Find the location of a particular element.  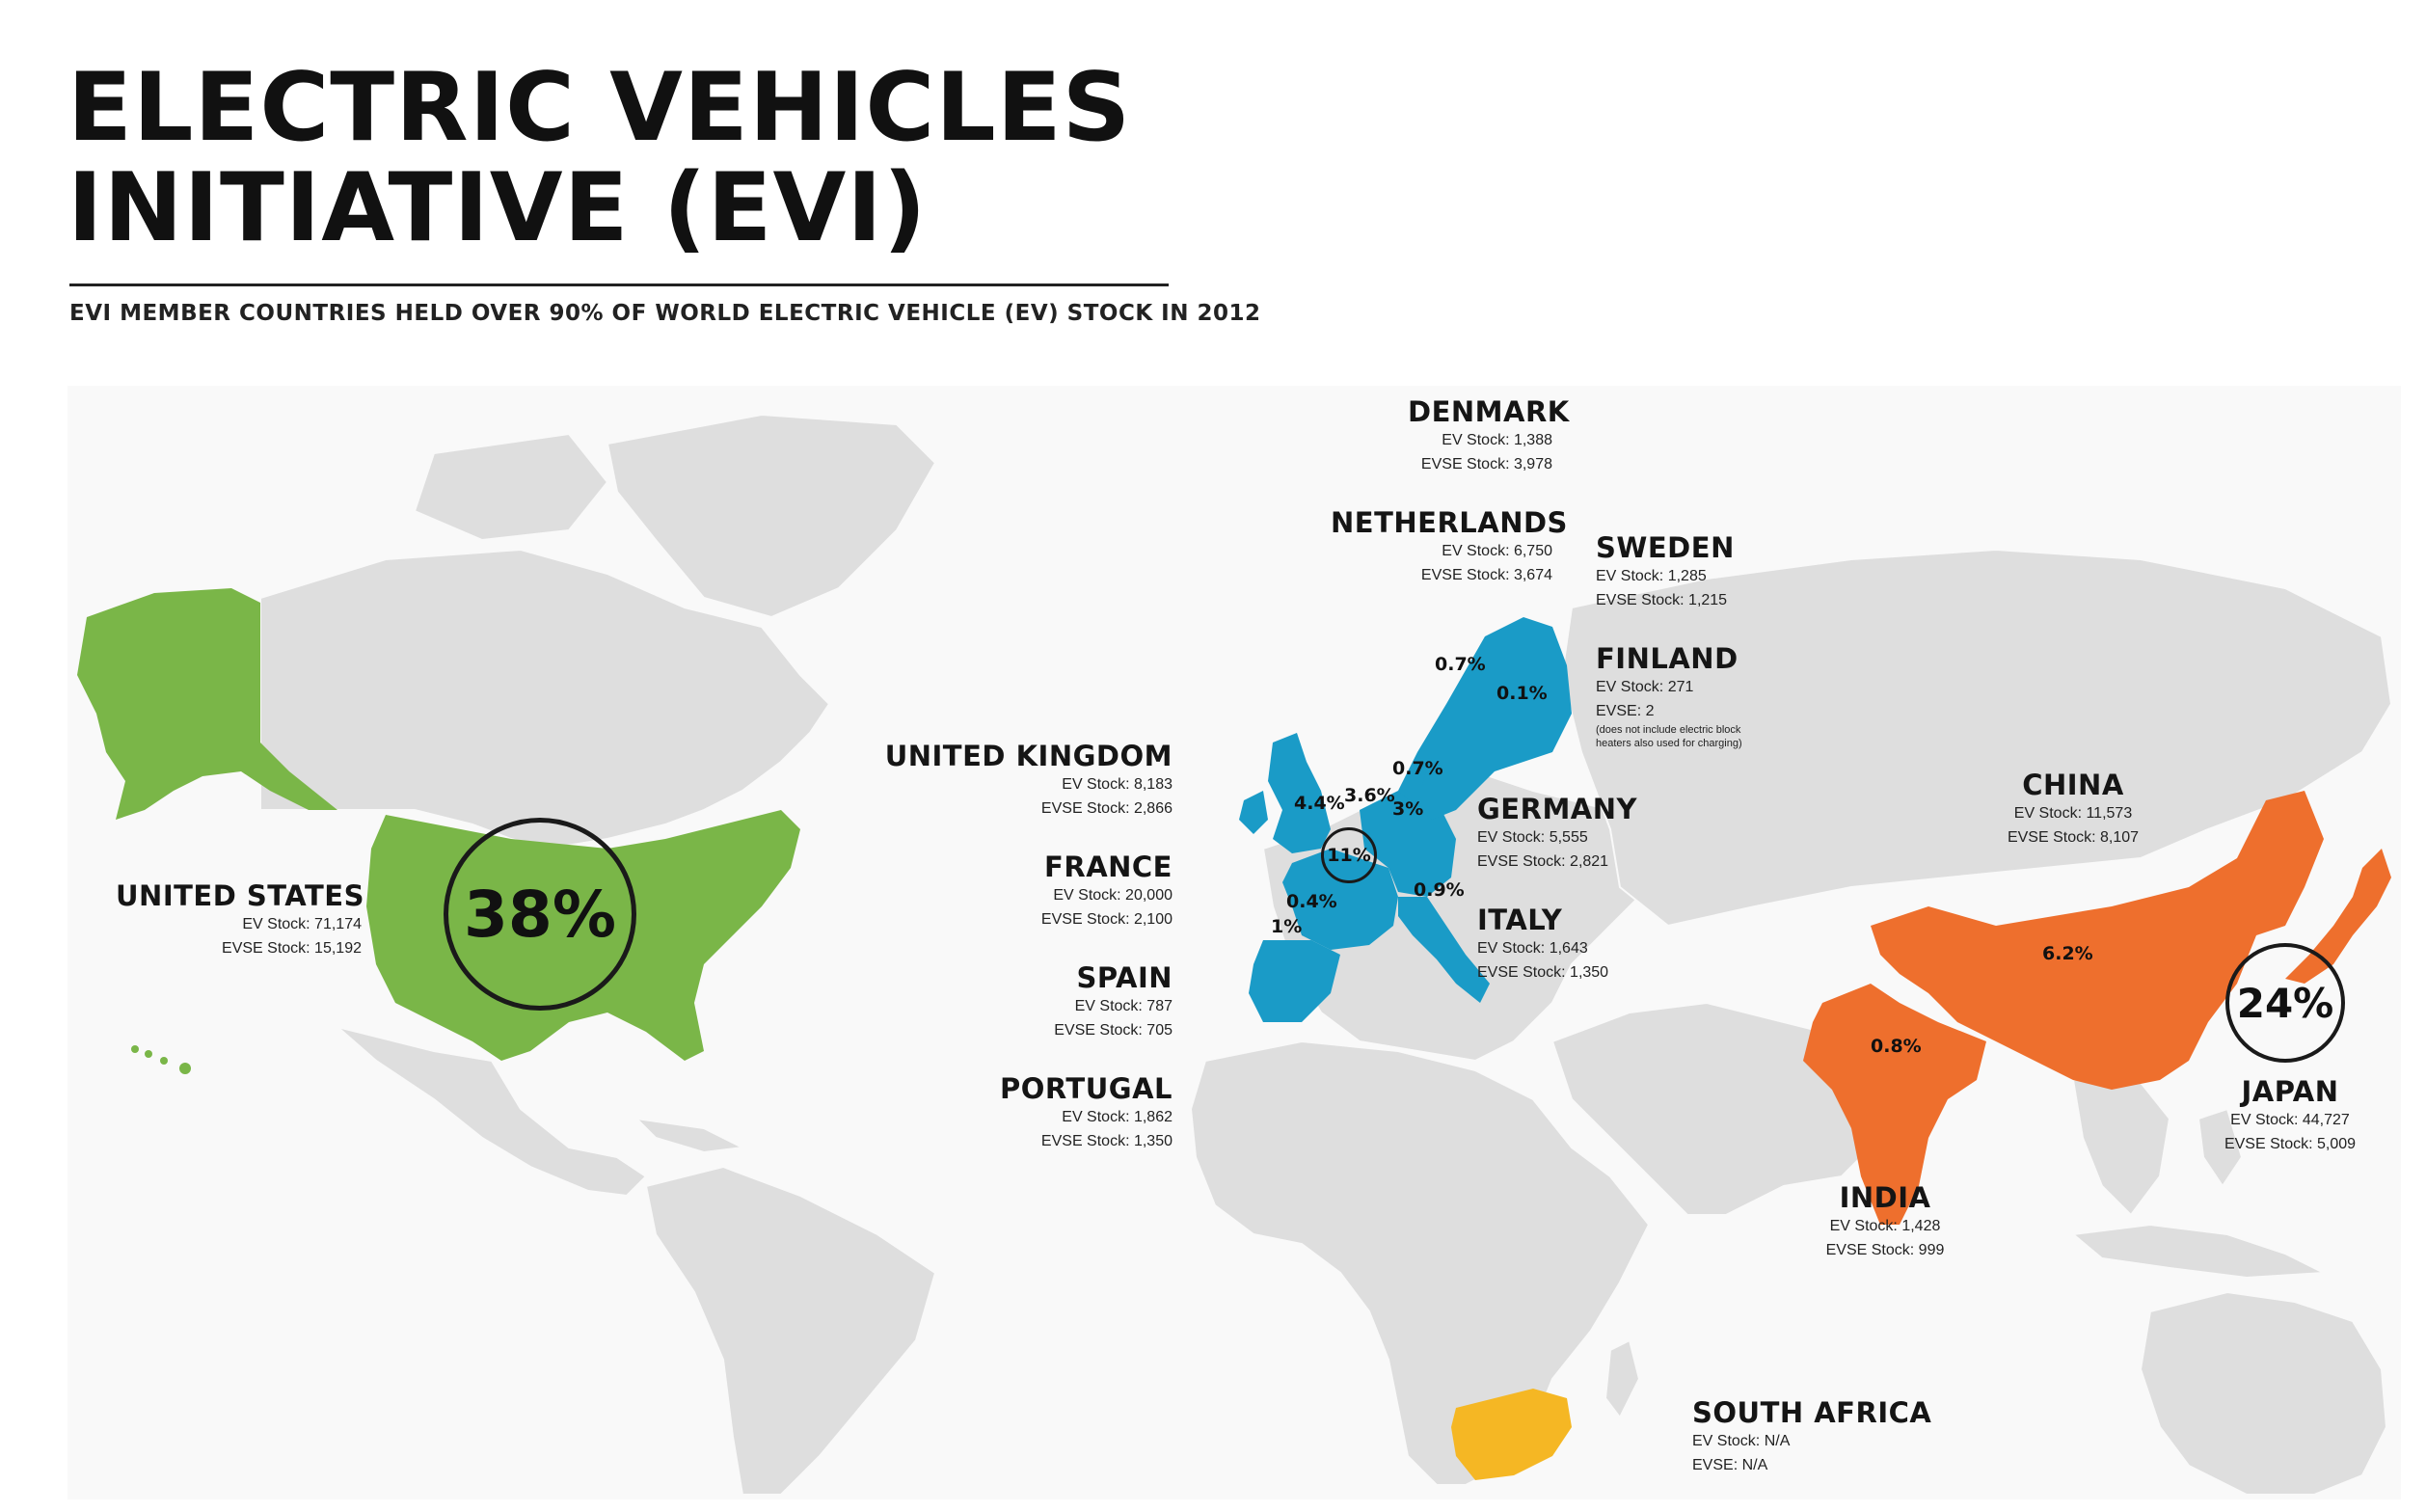

country-name: UNITED STATES is located at coordinates (240, 895).